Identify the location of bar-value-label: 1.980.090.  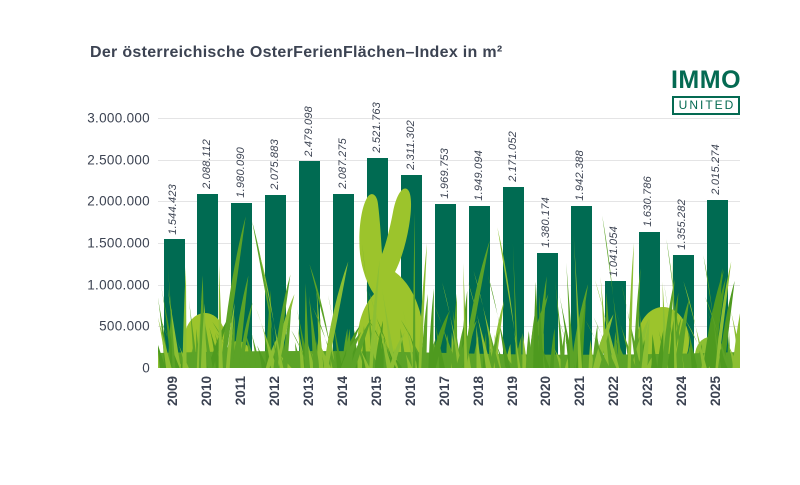
(240, 172).